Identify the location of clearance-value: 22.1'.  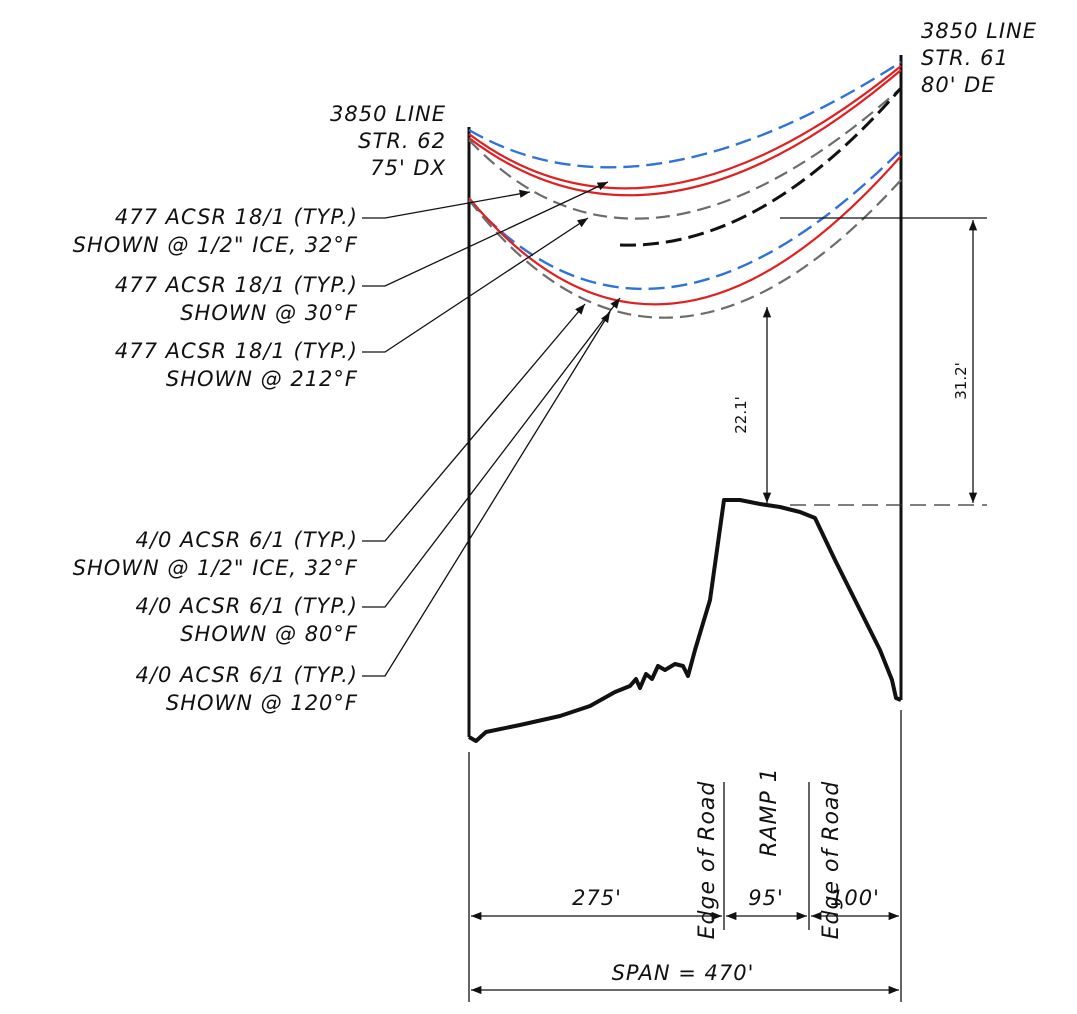
(741, 415).